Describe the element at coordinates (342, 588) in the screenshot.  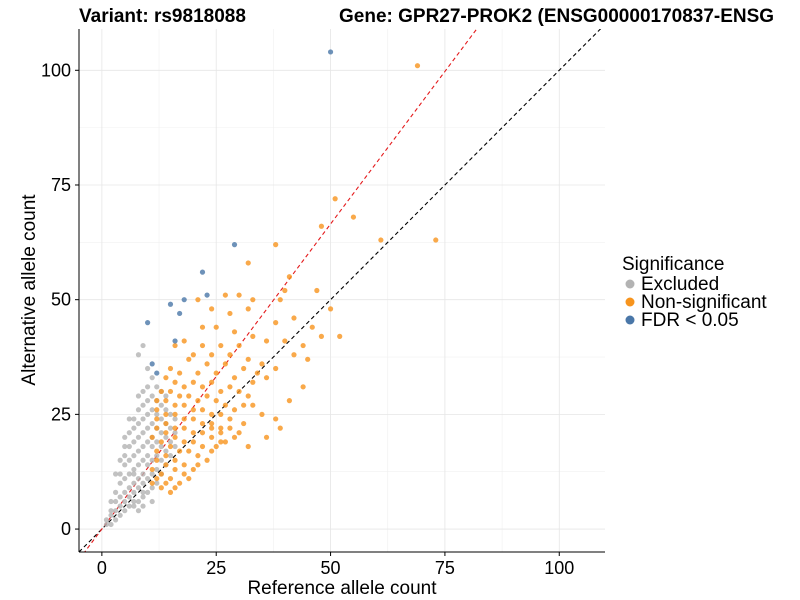
I see `x-axis-title: Reference allele count` at that location.